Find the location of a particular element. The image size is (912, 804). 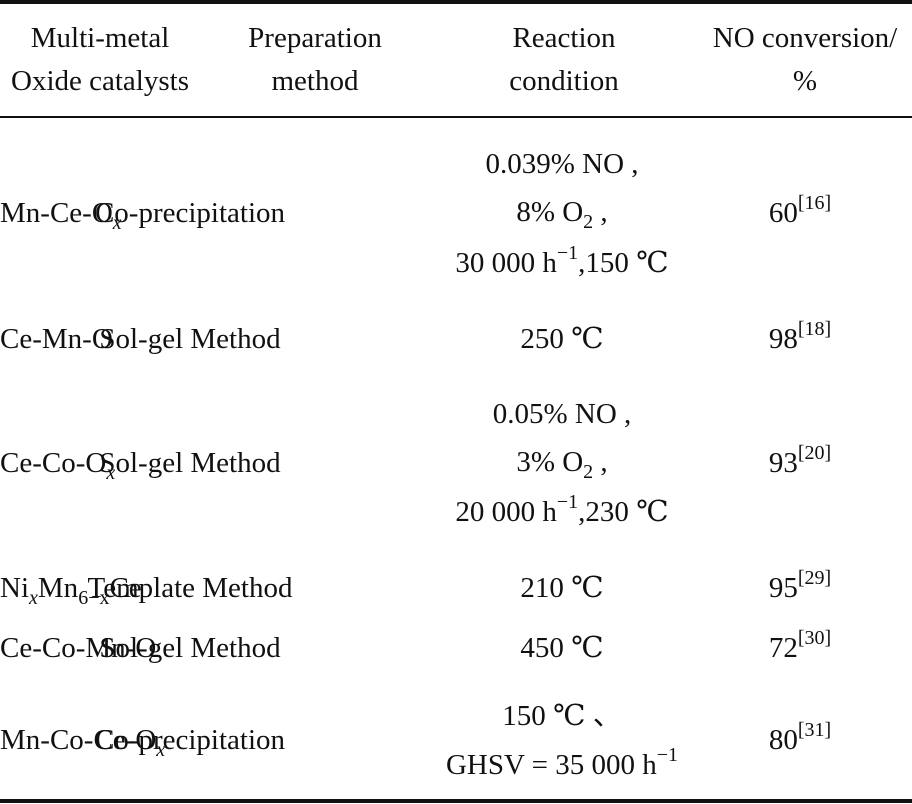

table-row-condition: GHSV = 35 000 h−1 is located at coordinates (562, 762).